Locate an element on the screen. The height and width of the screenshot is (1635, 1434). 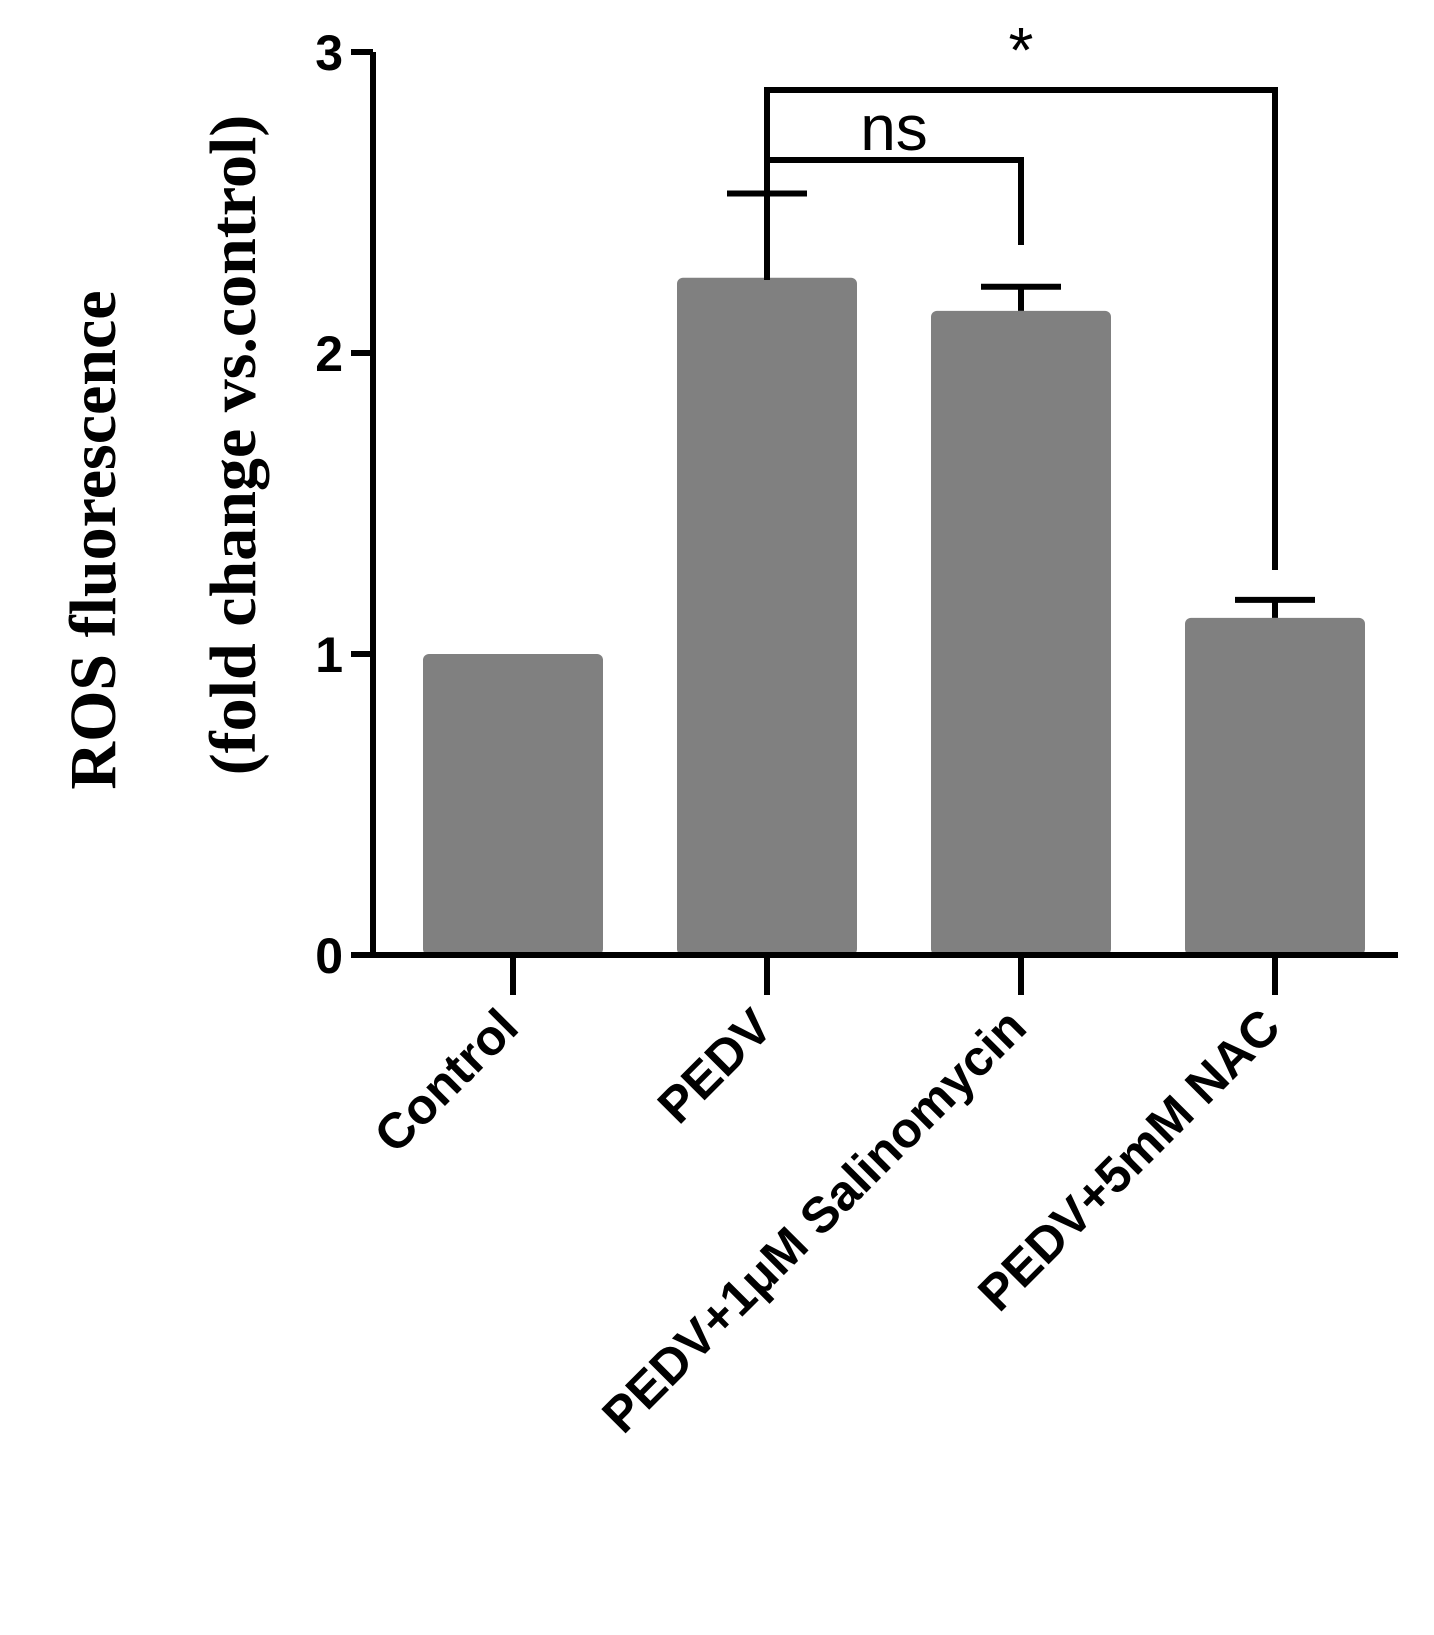
y-ticks-layer: 0 1 2 3 is located at coordinates (344, 504).